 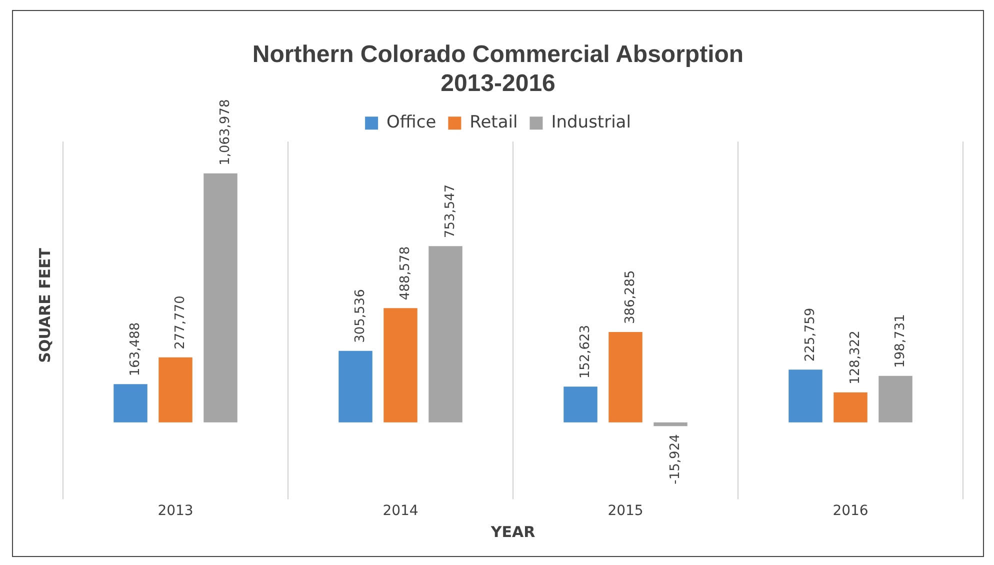 I want to click on data-label: 753,547, so click(x=450, y=211).